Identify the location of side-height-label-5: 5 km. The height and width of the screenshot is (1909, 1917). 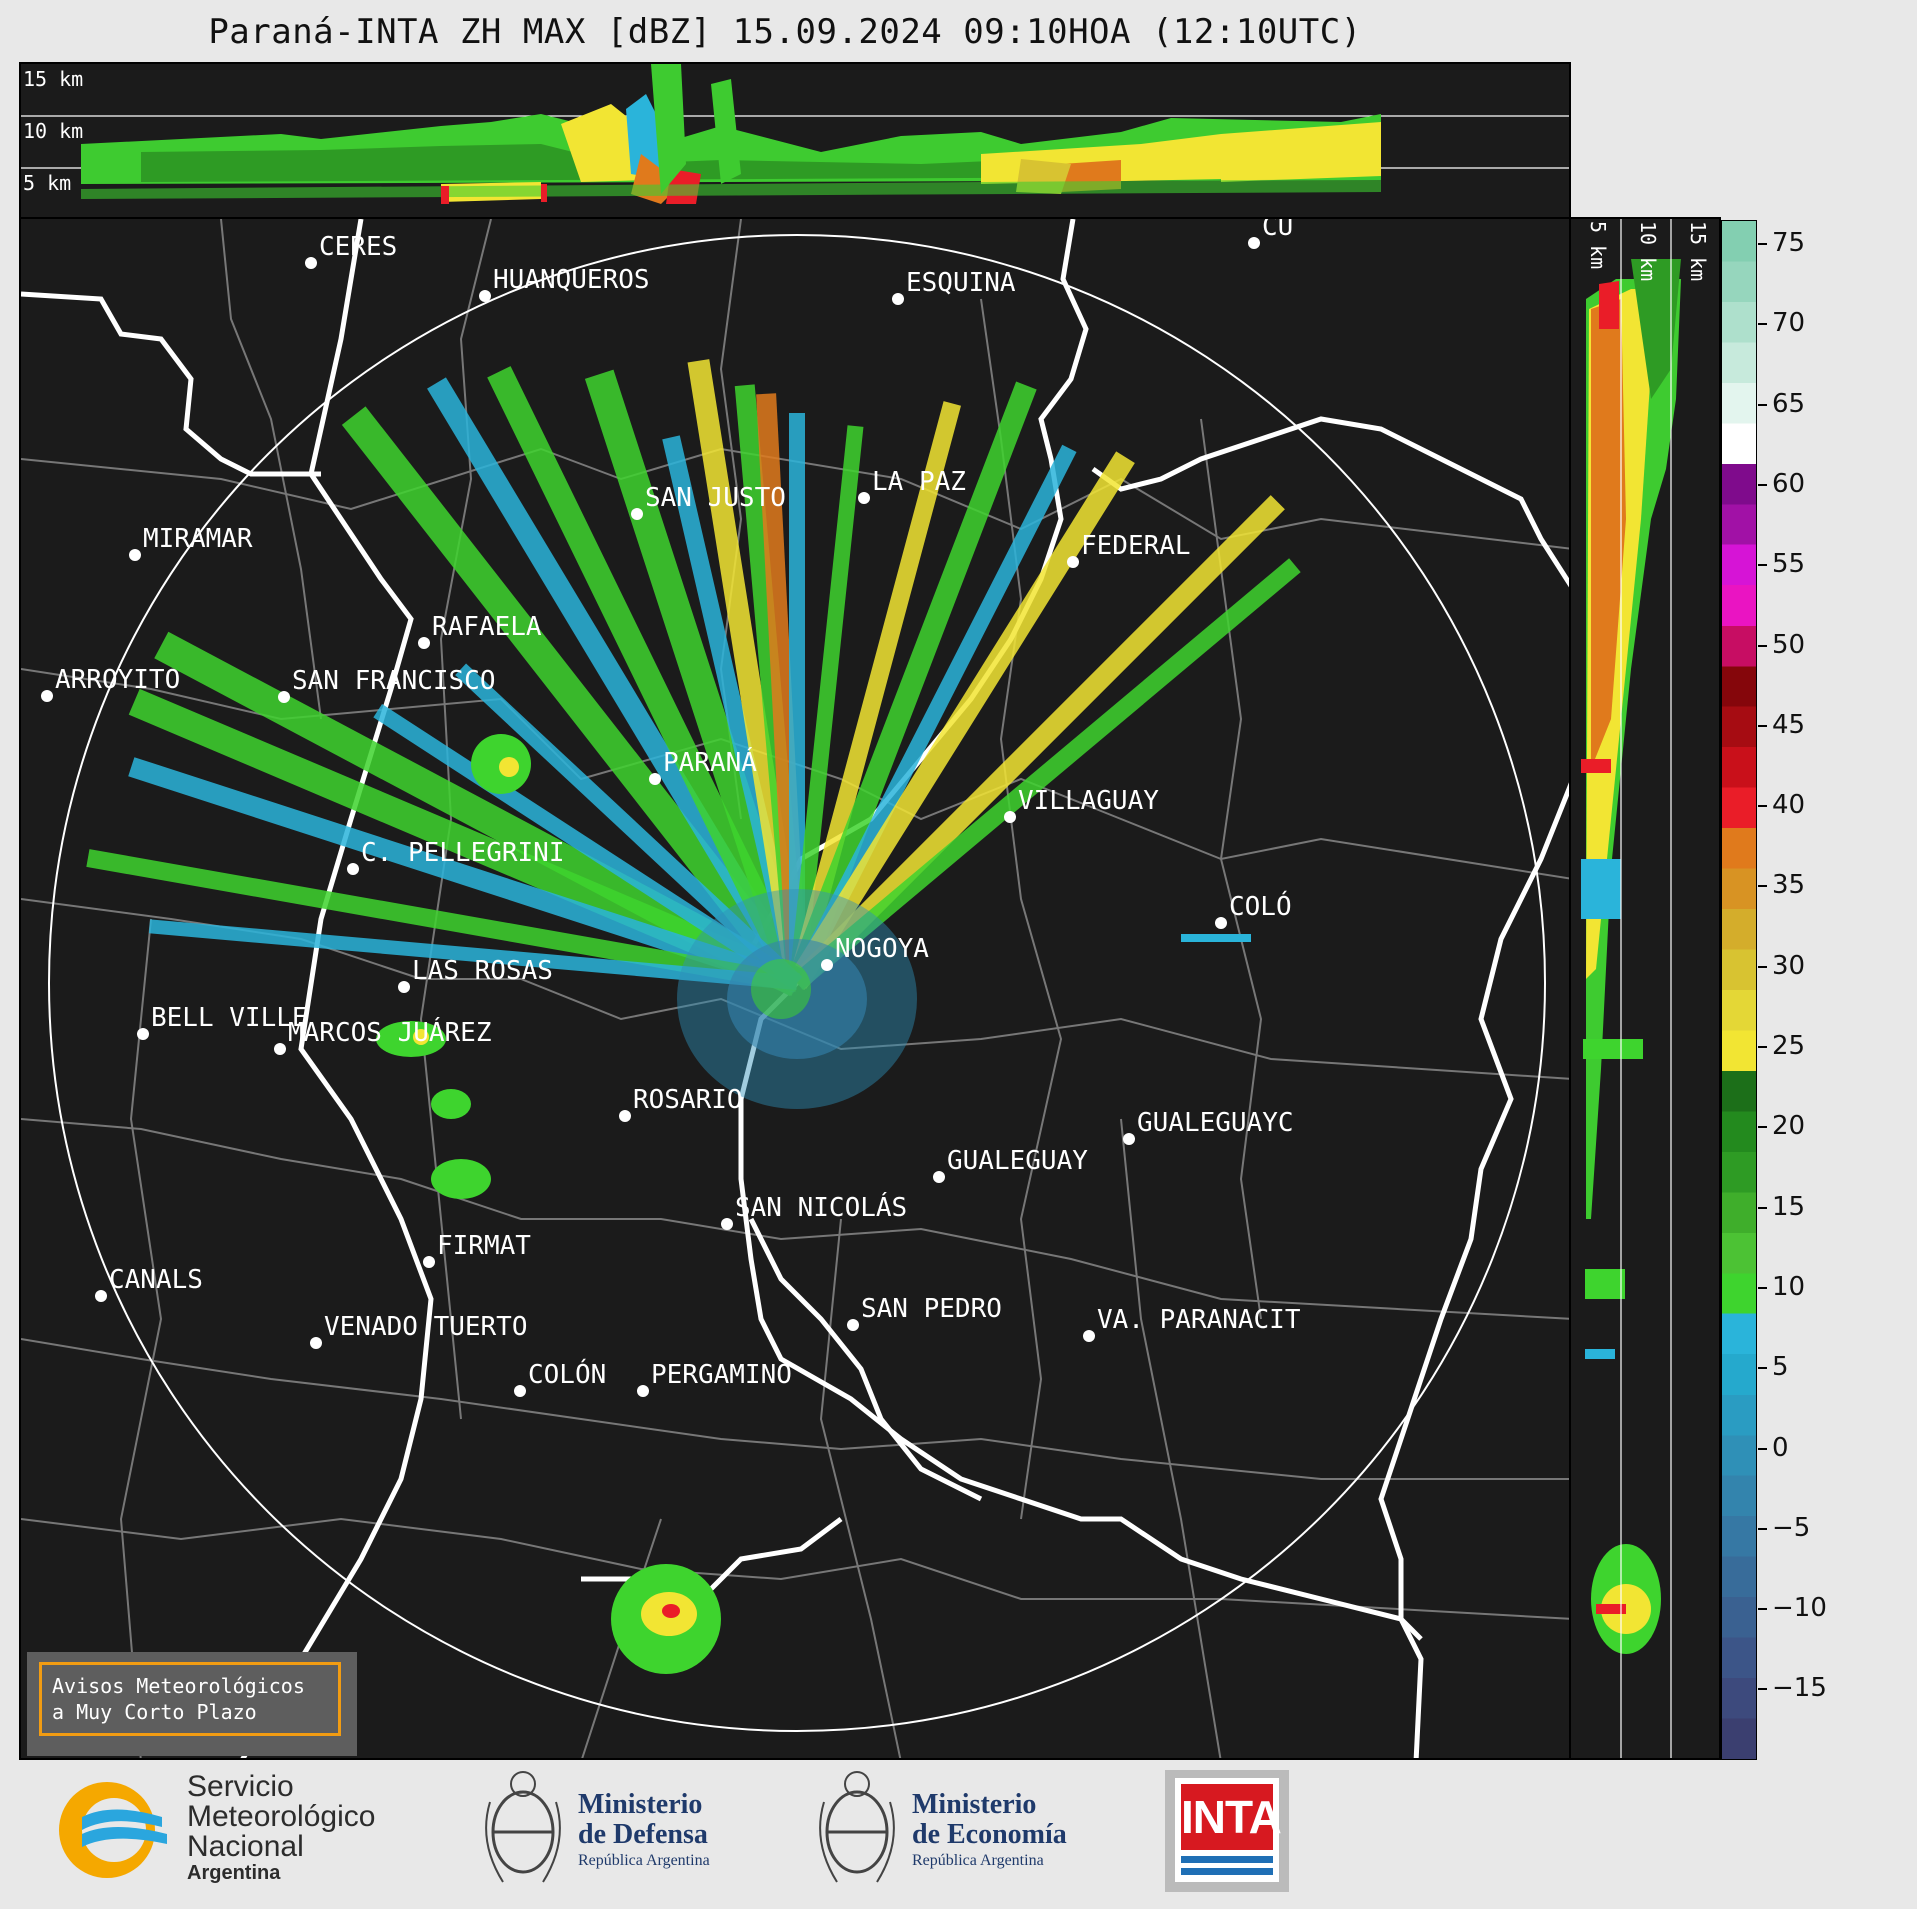
(1598, 245).